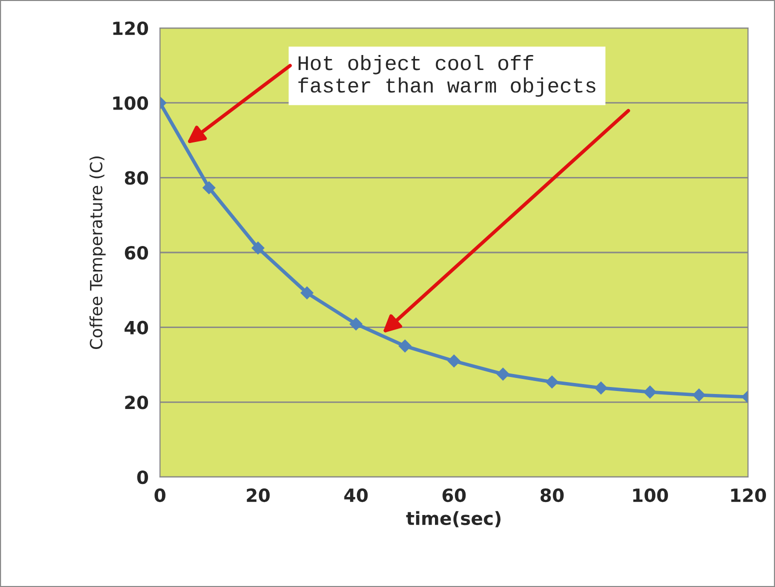 This screenshot has width=775, height=587. Describe the element at coordinates (552, 495) in the screenshot. I see `x-tick-label: 80` at that location.